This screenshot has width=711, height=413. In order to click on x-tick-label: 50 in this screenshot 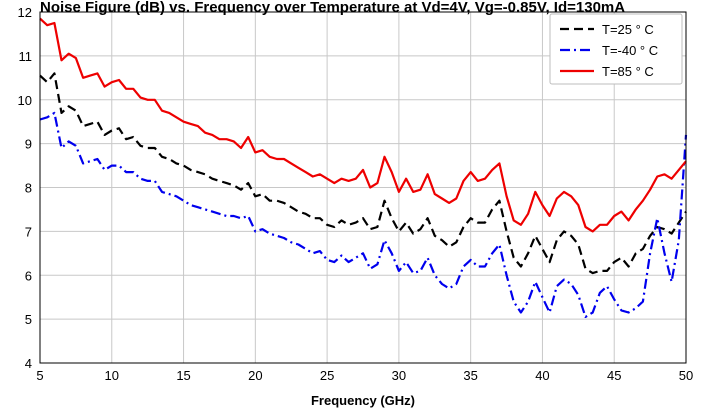, I will do `click(686, 375)`.